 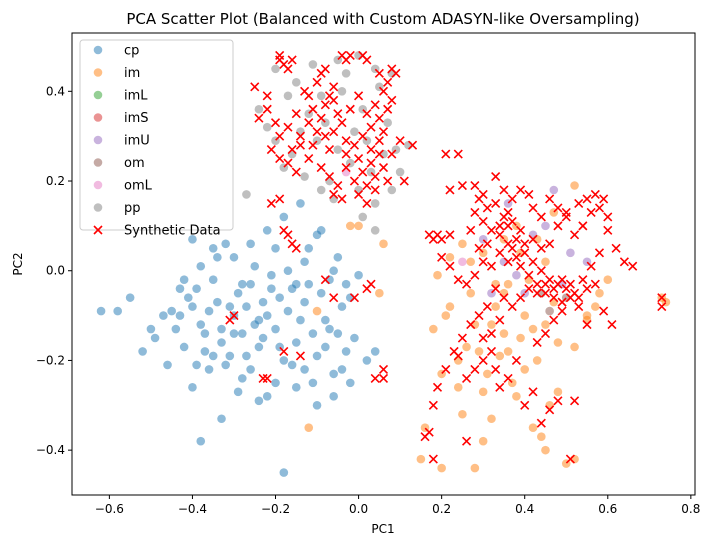 What do you see at coordinates (98, 72) in the screenshot?
I see `legend-marker-im` at bounding box center [98, 72].